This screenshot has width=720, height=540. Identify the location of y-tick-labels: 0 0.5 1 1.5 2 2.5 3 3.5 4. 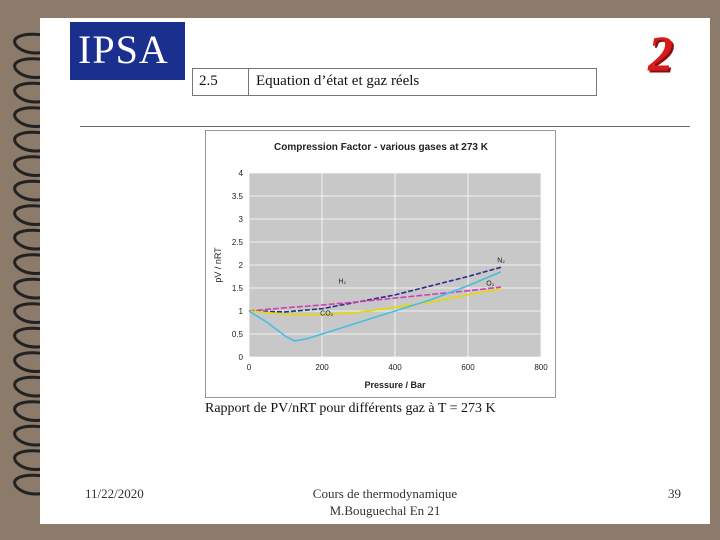
(238, 265).